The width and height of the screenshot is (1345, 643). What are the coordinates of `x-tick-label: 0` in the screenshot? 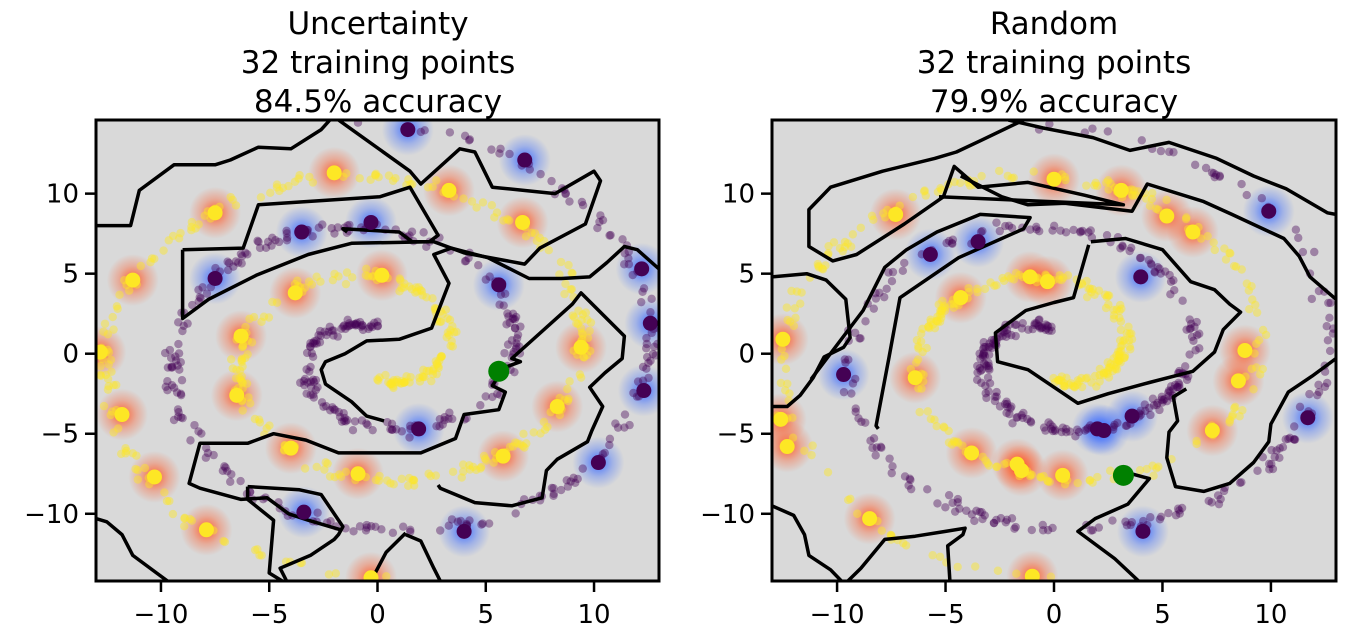 It's located at (1054, 615).